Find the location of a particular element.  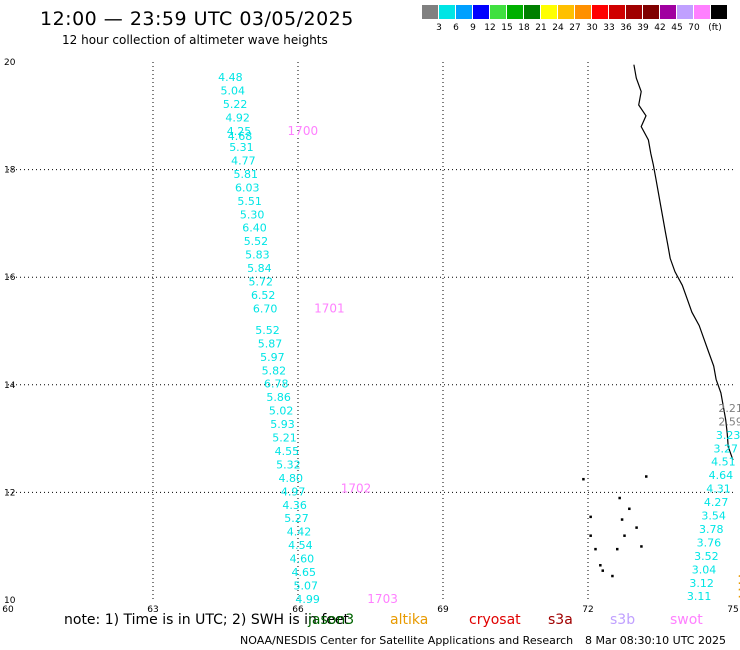

lon-tick-label: 72 is located at coordinates (587, 610).